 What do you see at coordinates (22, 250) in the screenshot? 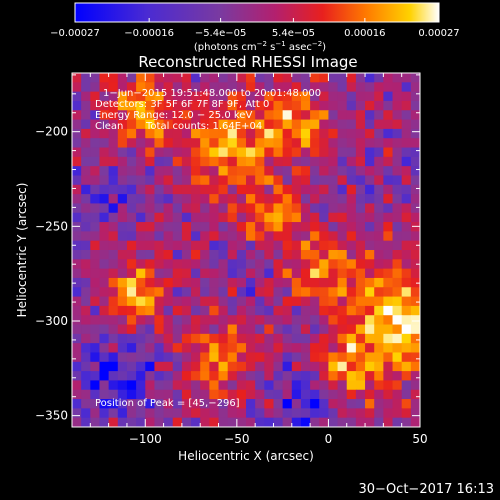
I see `y-axis-label: Heliocentric Y (arcsec)` at bounding box center [22, 250].